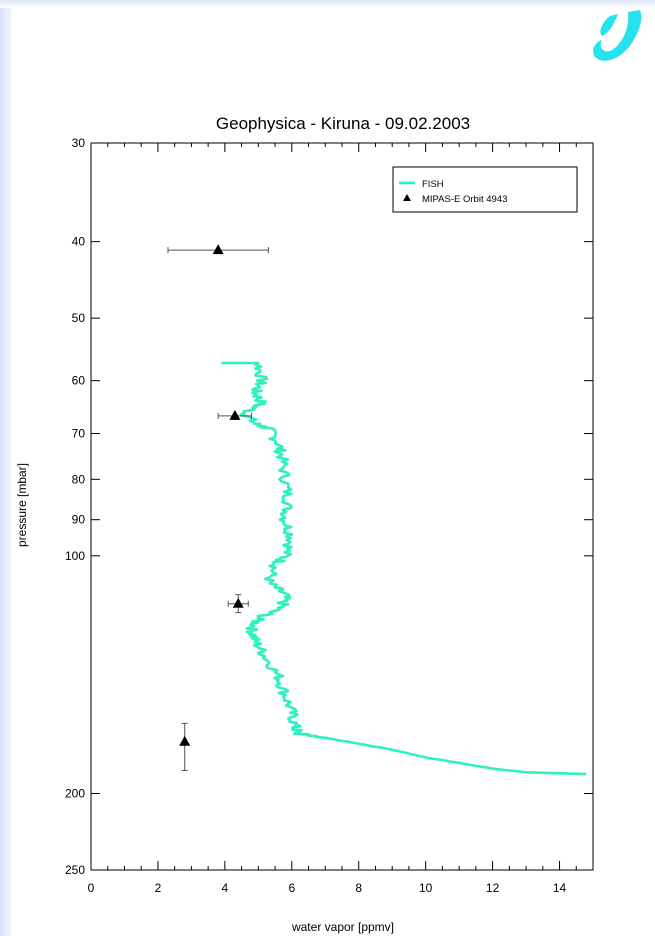  I want to click on x-axis-label: water vapor [ppmv], so click(342, 927).